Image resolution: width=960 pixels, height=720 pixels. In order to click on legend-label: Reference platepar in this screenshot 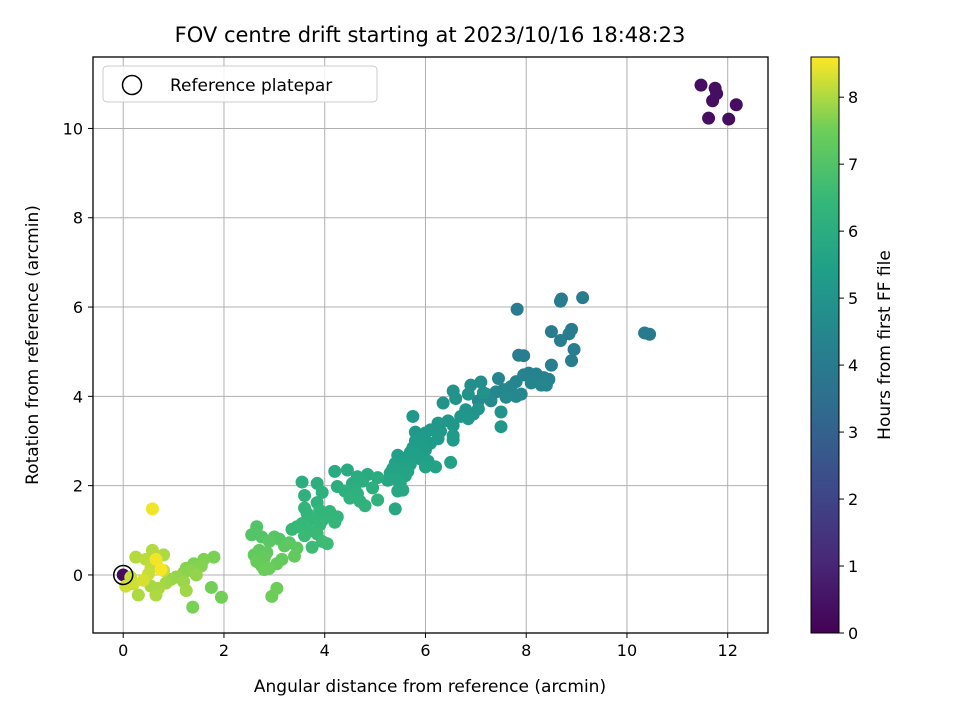, I will do `click(251, 86)`.